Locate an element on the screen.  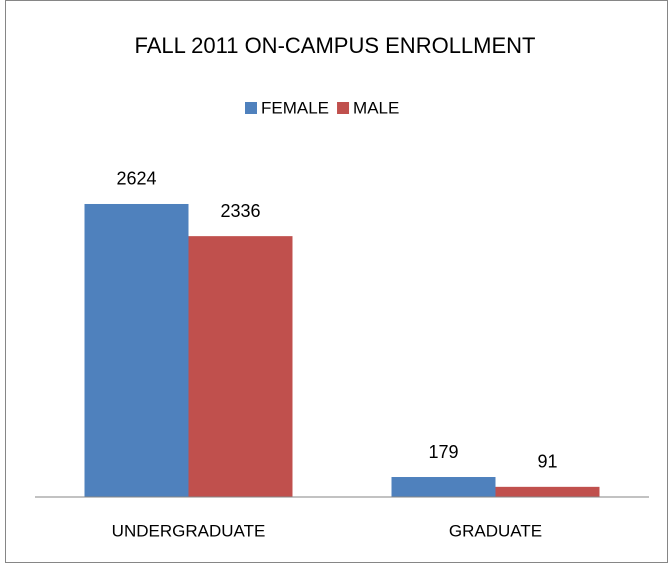
legend-label: FEMALE is located at coordinates (295, 107).